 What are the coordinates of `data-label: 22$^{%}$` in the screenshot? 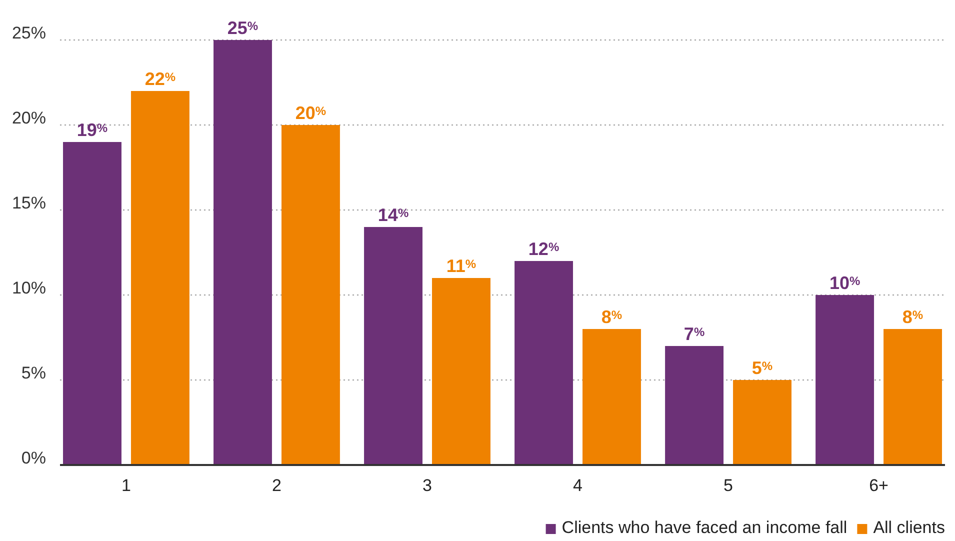 It's located at (160, 79).